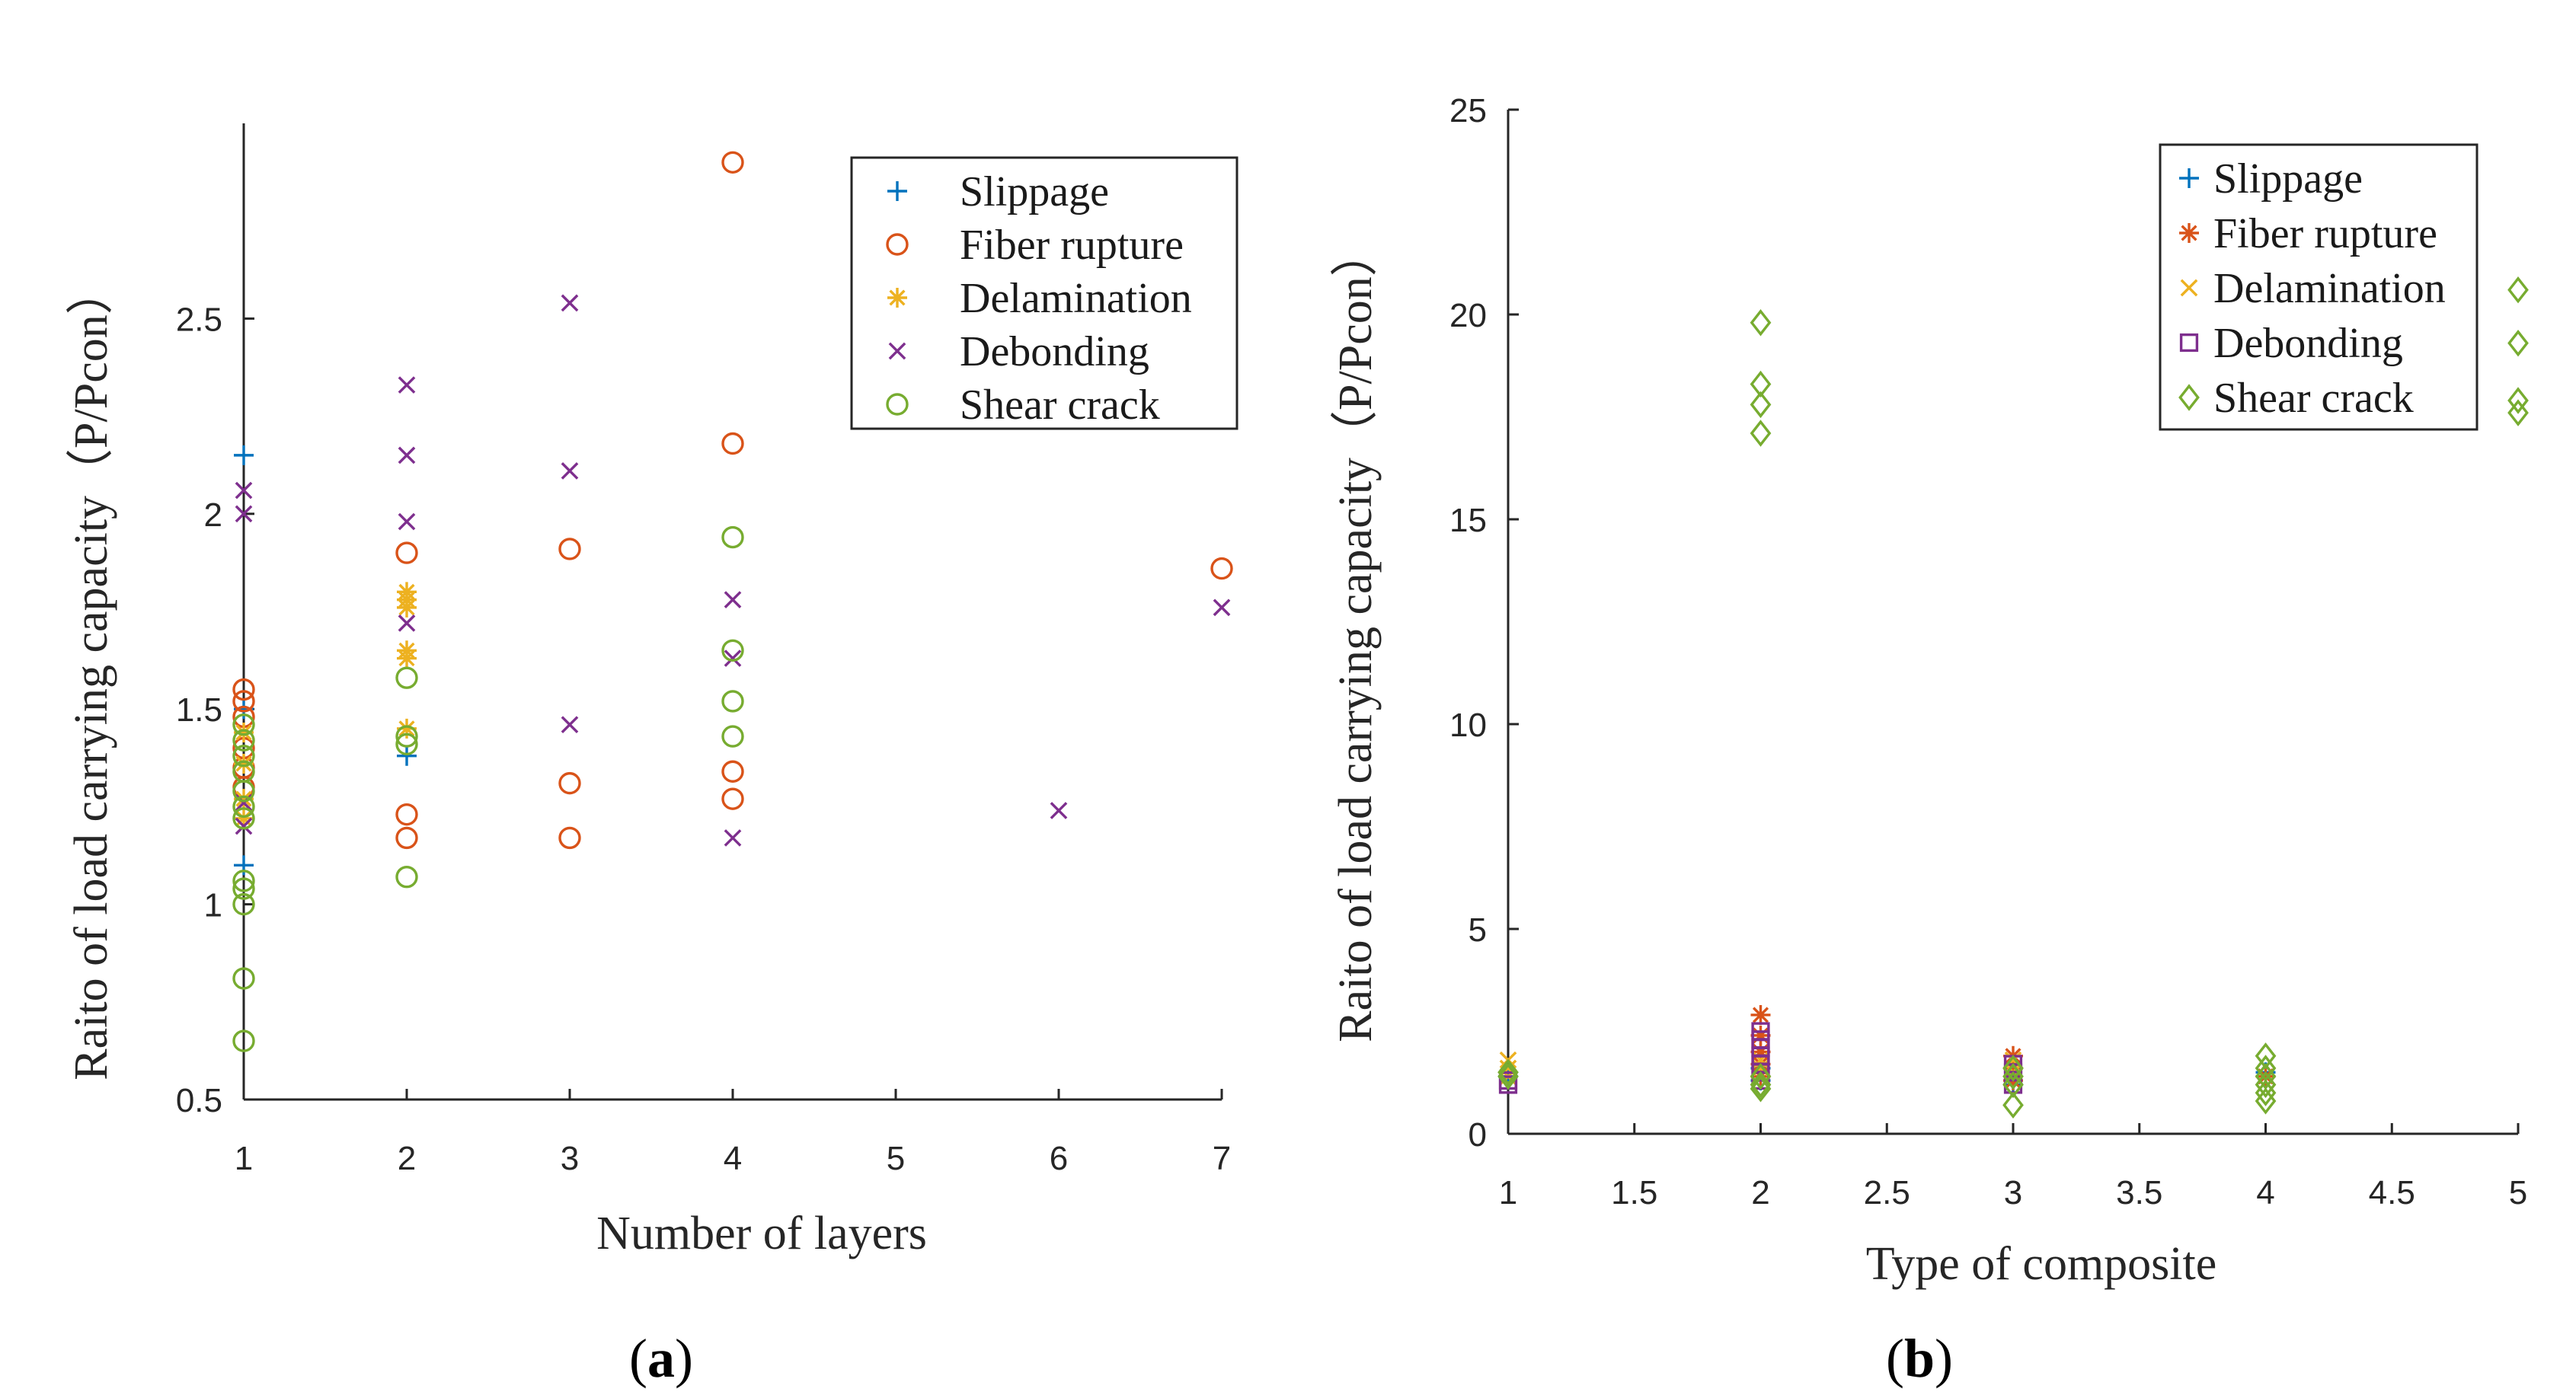 This screenshot has height=1398, width=2576. What do you see at coordinates (1478, 1135) in the screenshot?
I see `y-tick-label: 0` at bounding box center [1478, 1135].